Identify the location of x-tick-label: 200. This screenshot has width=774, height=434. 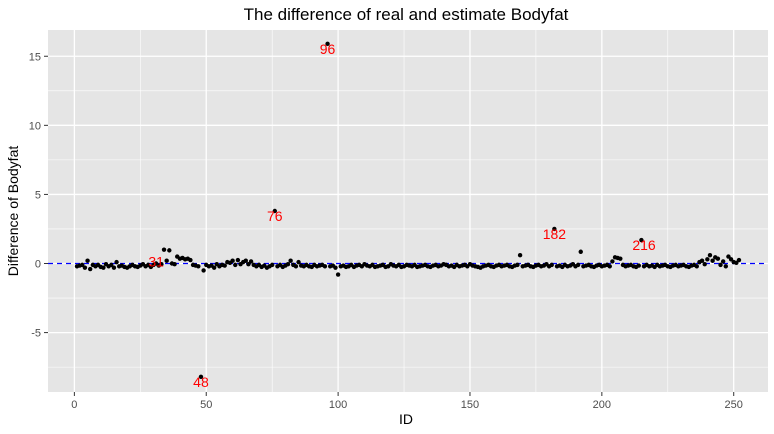
(602, 405).